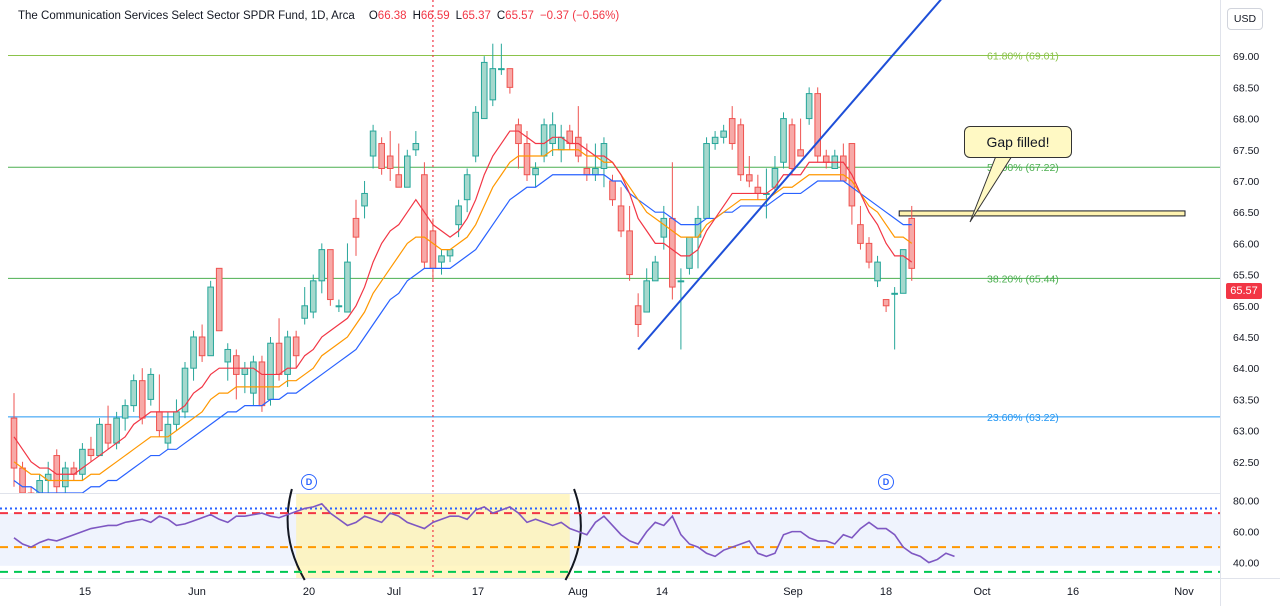  I want to click on fib-level-label: 23.60% (63.22), so click(1023, 418).